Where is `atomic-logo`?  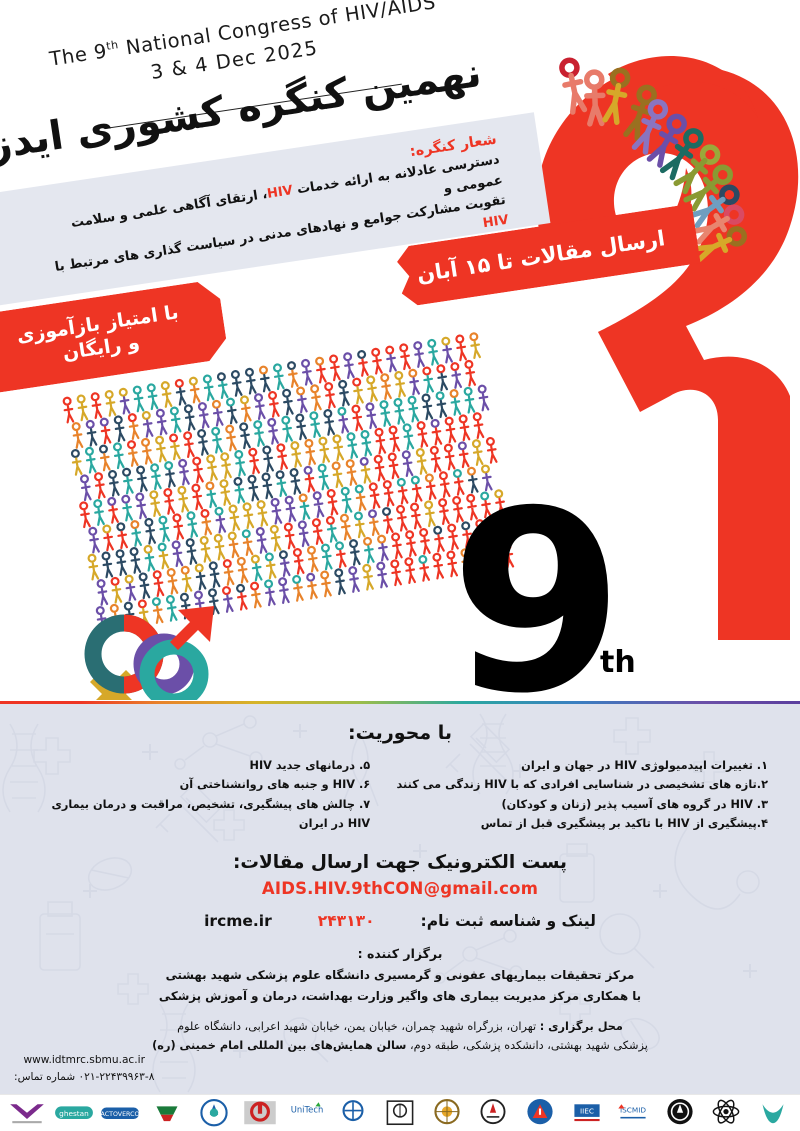 atomic-logo is located at coordinates (726, 1113).